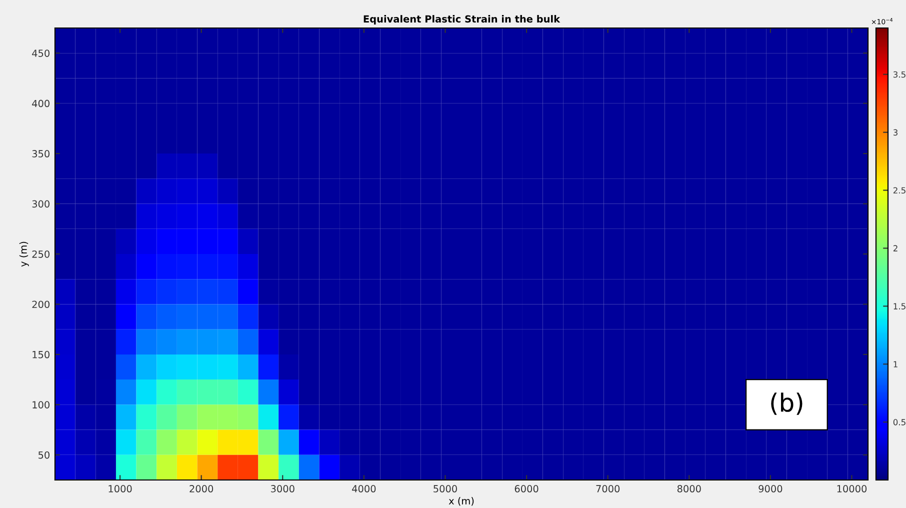 The width and height of the screenshot is (906, 508). Describe the element at coordinates (896, 364) in the screenshot. I see `color-bar-label: 1` at that location.